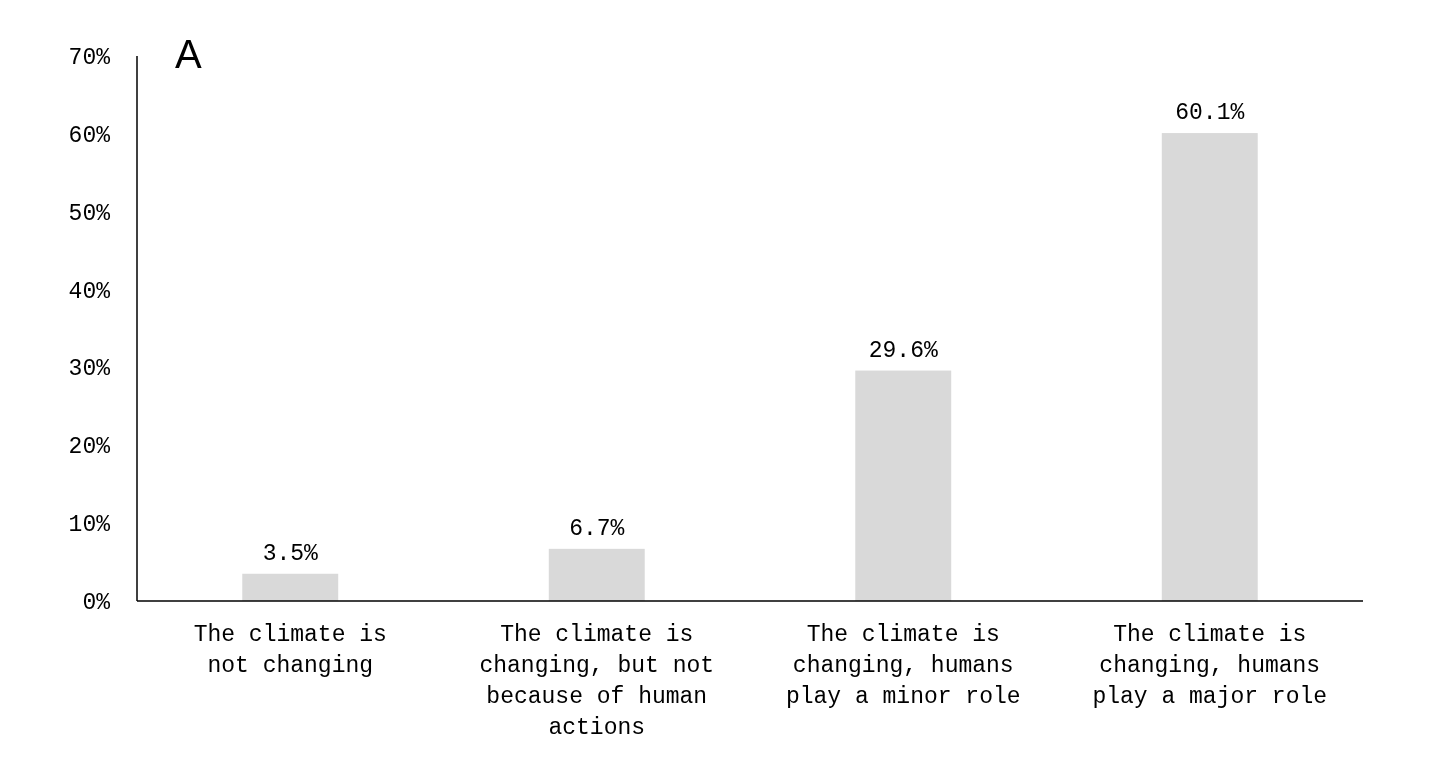  Describe the element at coordinates (89, 447) in the screenshot. I see `y-tick-label: 20%` at that location.